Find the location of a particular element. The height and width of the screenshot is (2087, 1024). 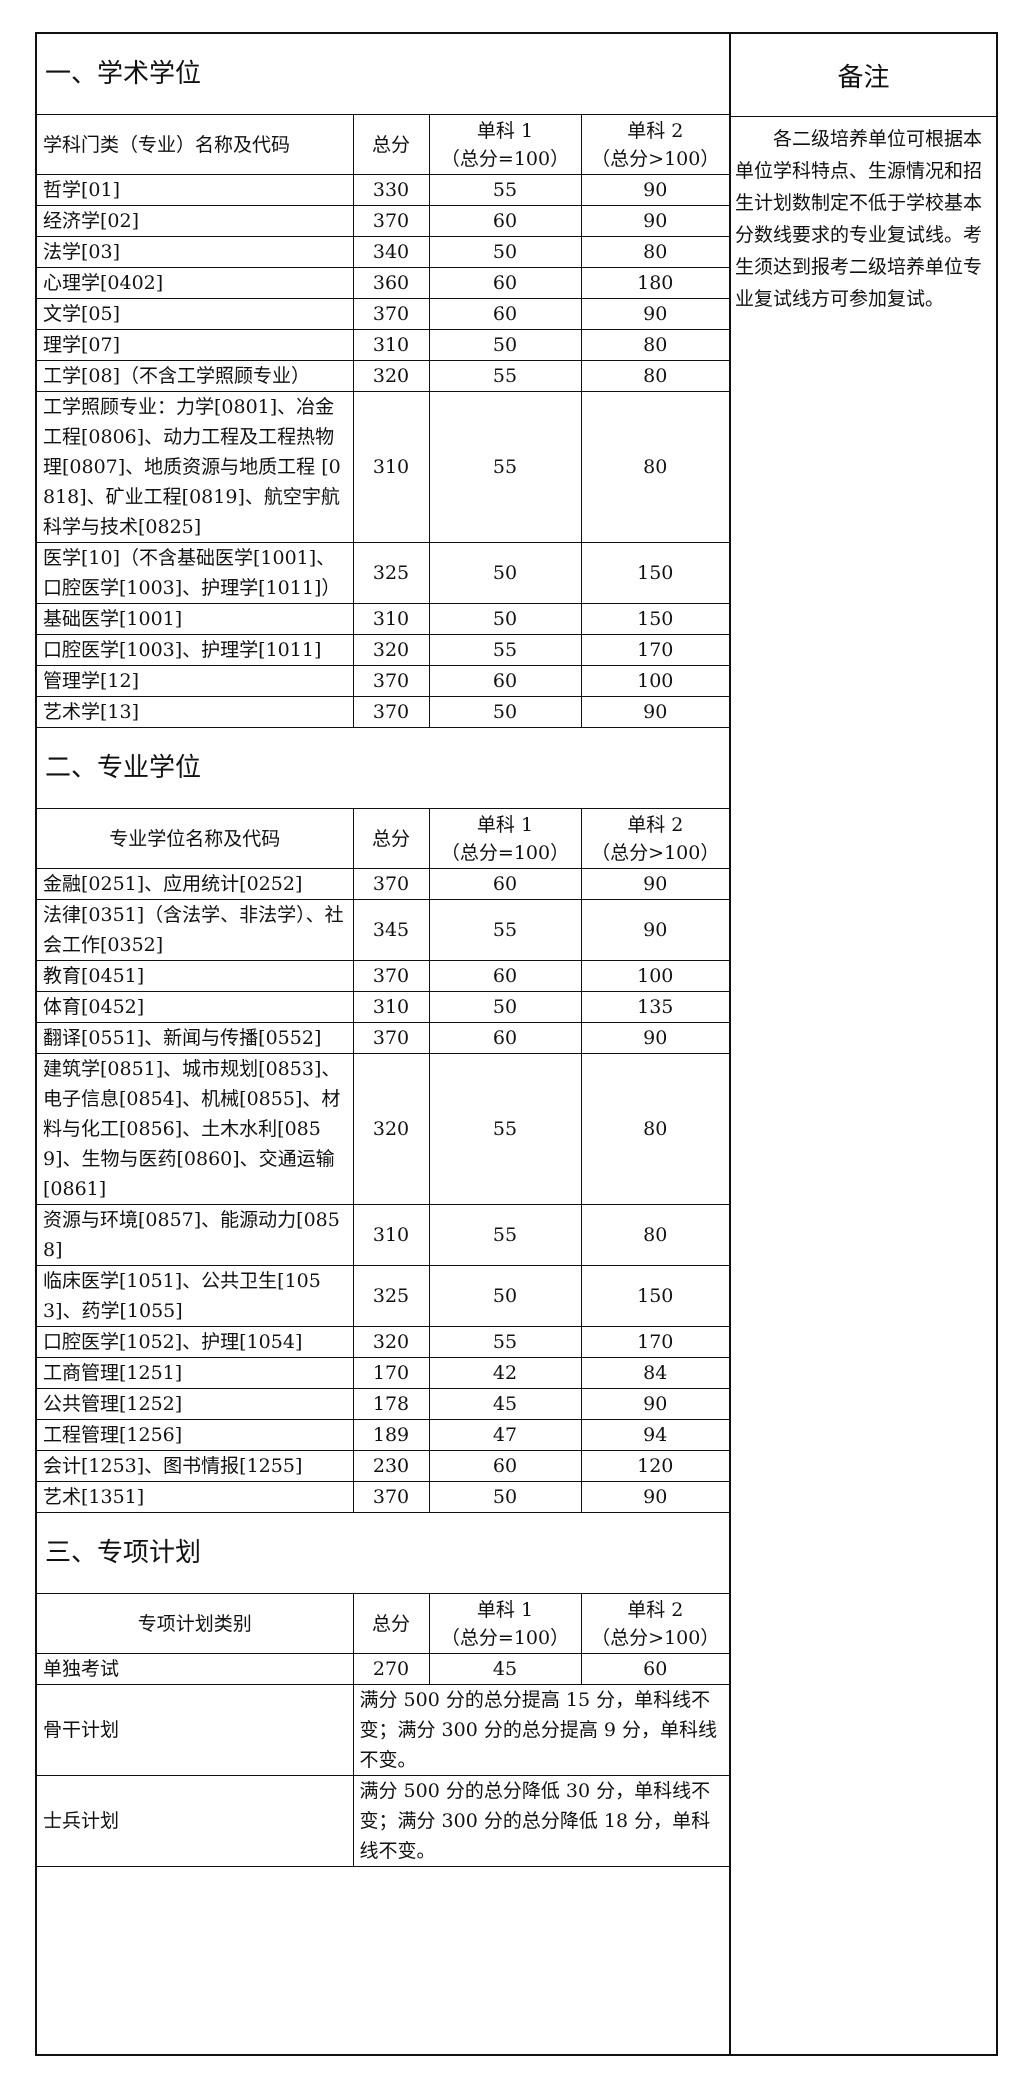

column-header-row: 专业学位名称及代码 总分 单科 1 （总分=100） 单科 2 （总分>100） is located at coordinates (383, 838).